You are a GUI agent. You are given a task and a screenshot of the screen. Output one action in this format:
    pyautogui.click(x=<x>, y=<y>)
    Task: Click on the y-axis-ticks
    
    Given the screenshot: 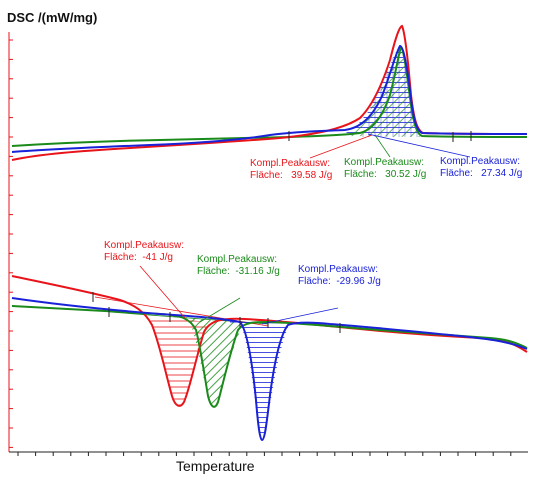 What is the action you would take?
    pyautogui.click(x=11, y=243)
    